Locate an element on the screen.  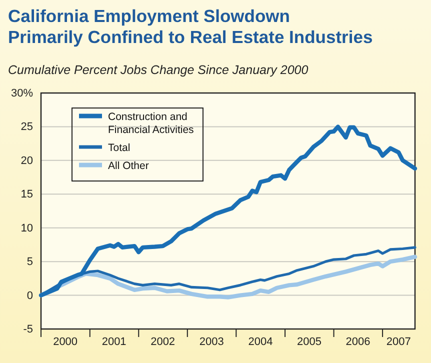
y-tick-label: 15 is located at coordinates (26, 194).